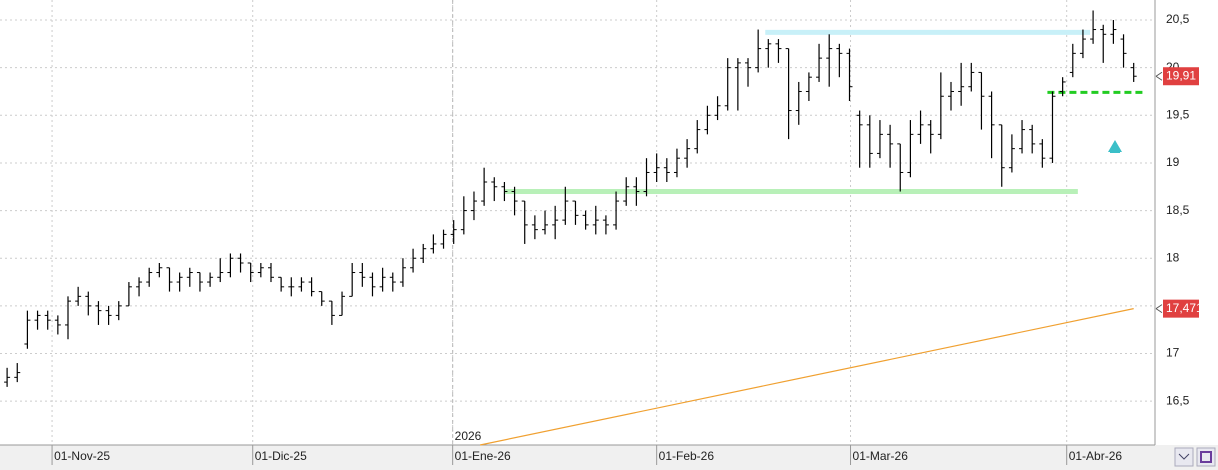 This screenshot has width=1218, height=470. I want to click on x-axis-band, so click(609, 457).